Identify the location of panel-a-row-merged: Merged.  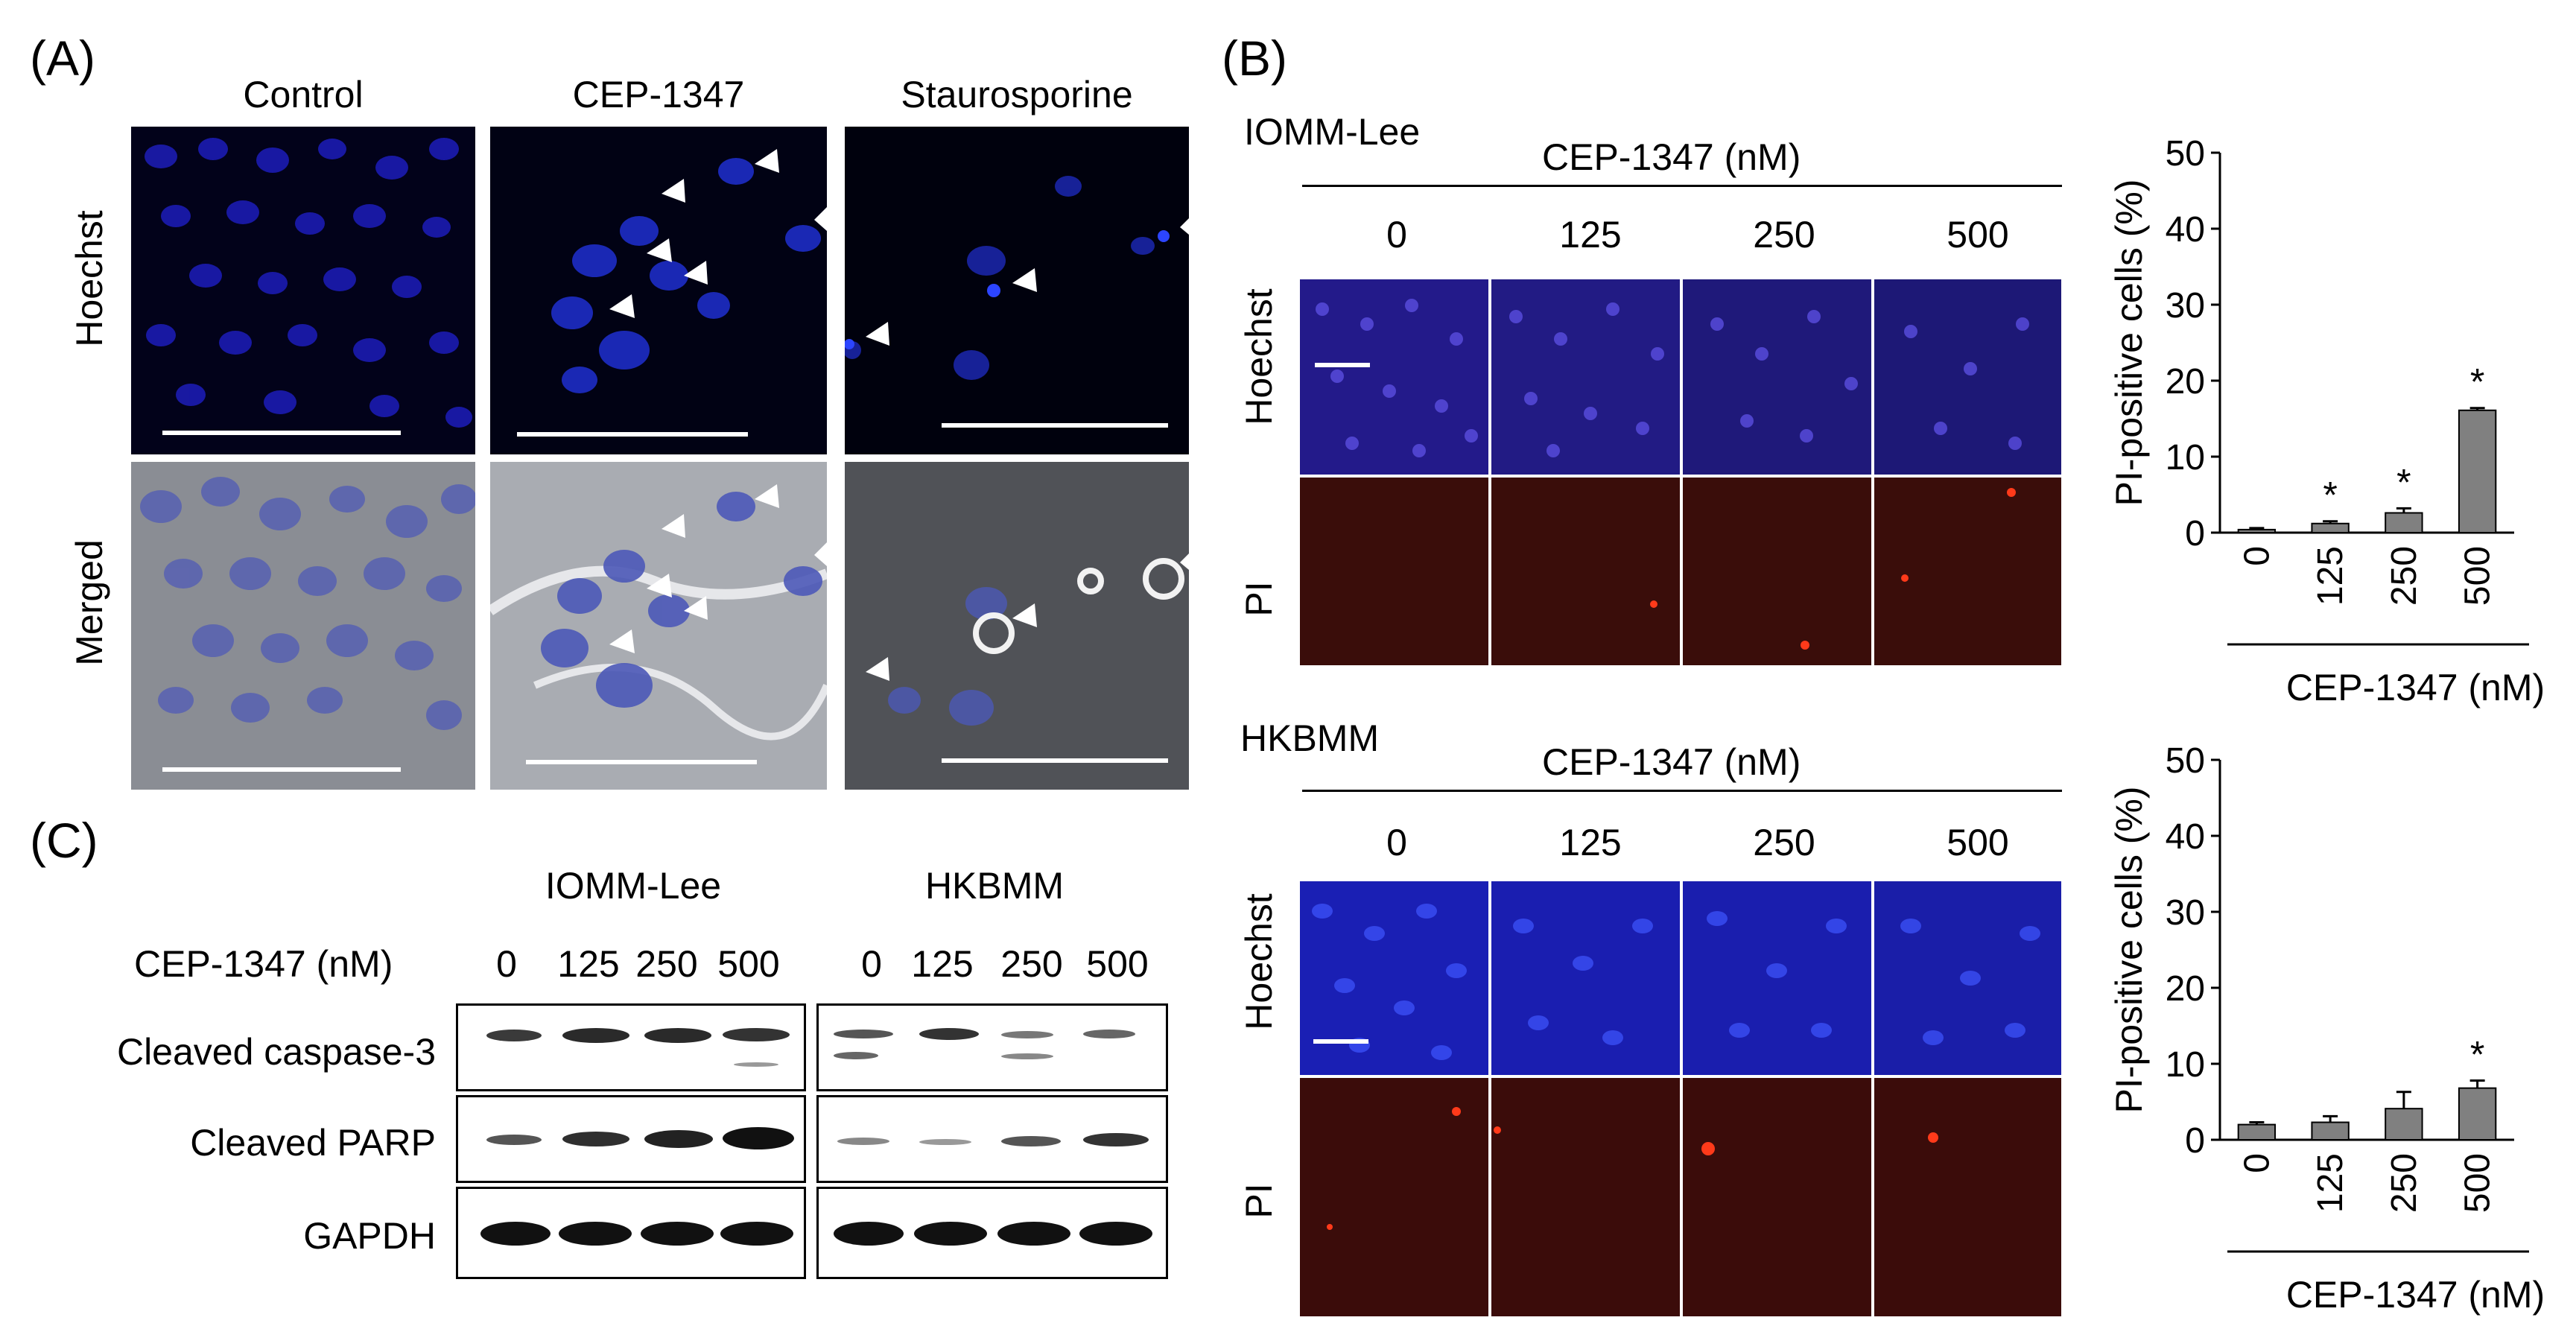
(89, 602).